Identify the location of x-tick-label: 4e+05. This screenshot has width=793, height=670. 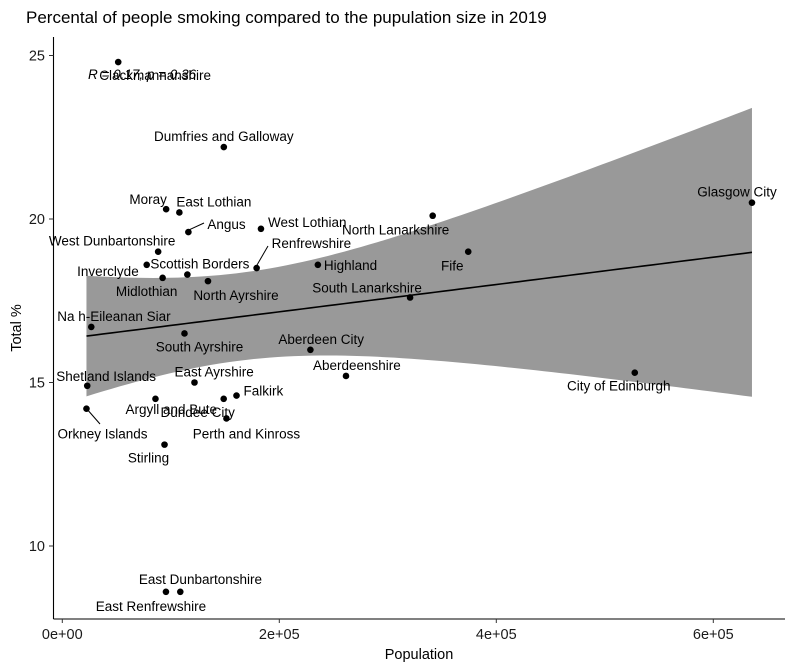
(496, 635).